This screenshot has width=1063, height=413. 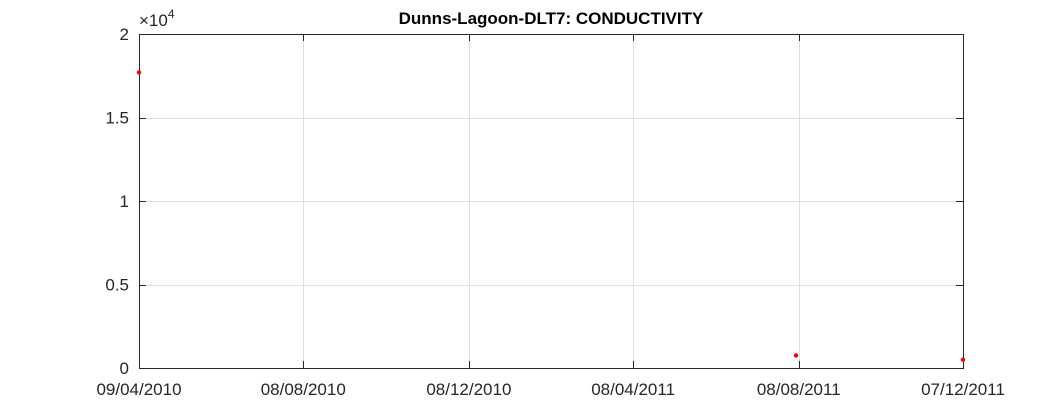 What do you see at coordinates (633, 389) in the screenshot?
I see `x-tick-label: 08/04/2011` at bounding box center [633, 389].